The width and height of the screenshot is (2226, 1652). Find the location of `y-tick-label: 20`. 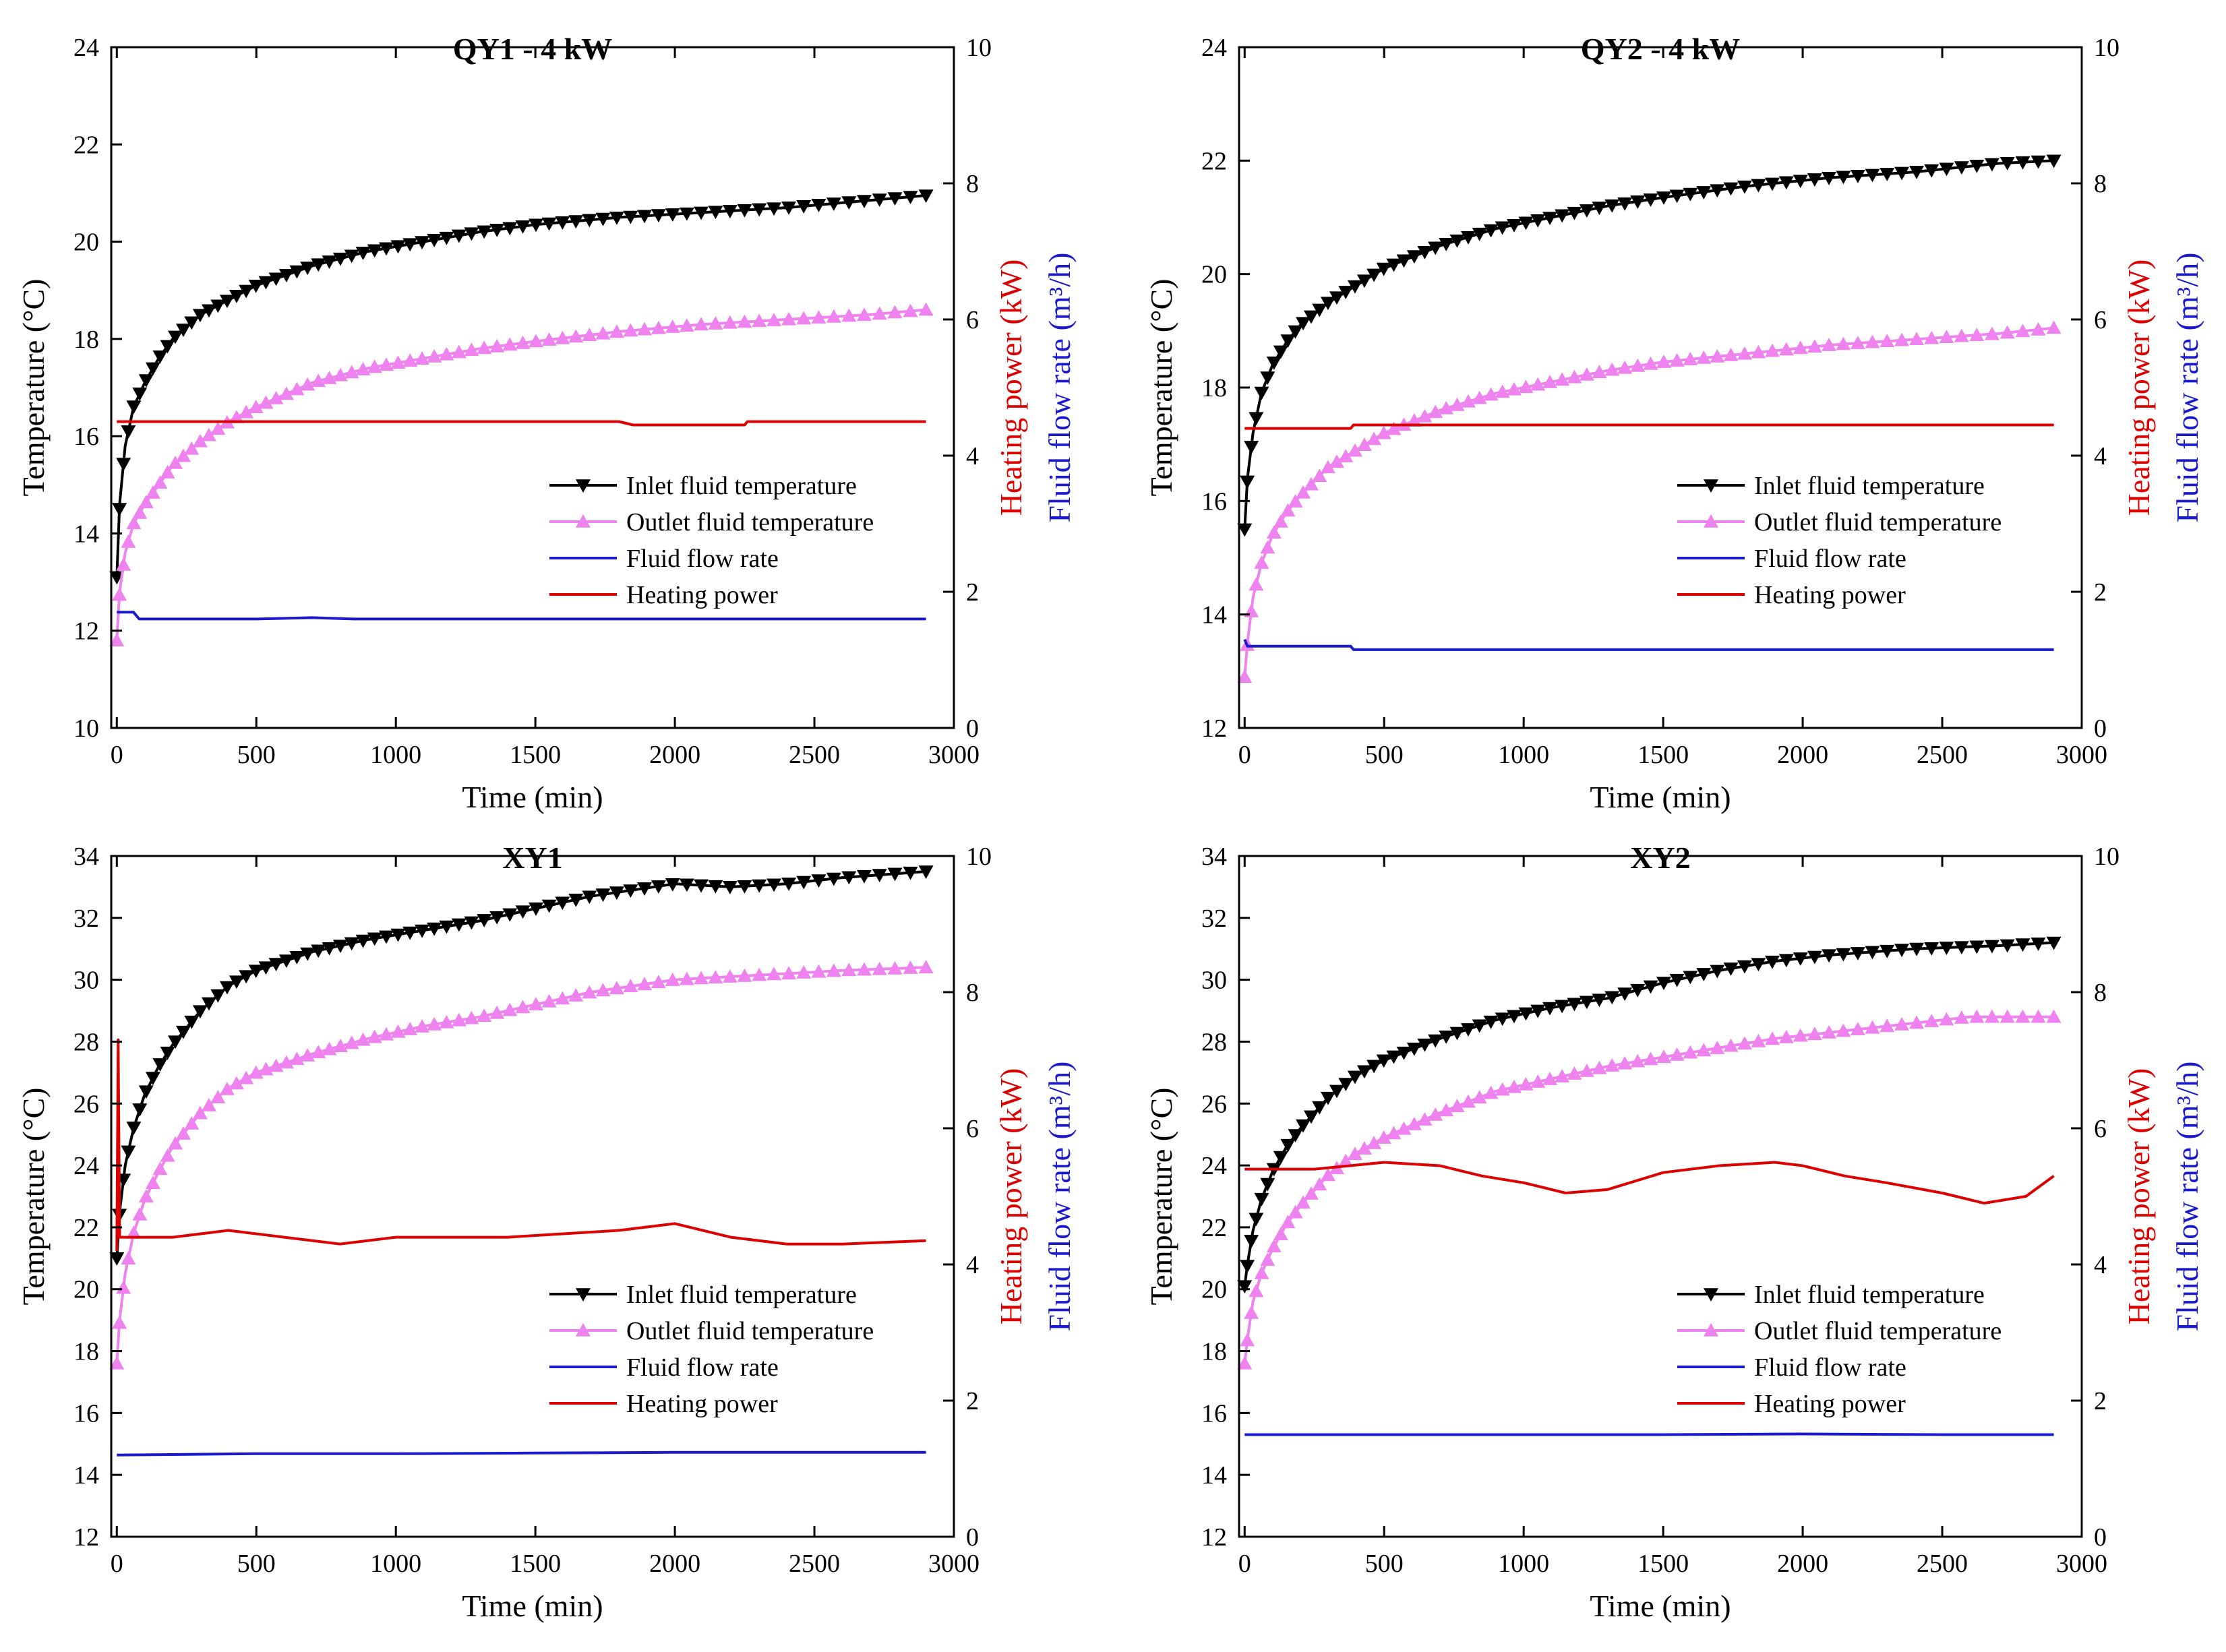

y-tick-label: 20 is located at coordinates (86, 243).